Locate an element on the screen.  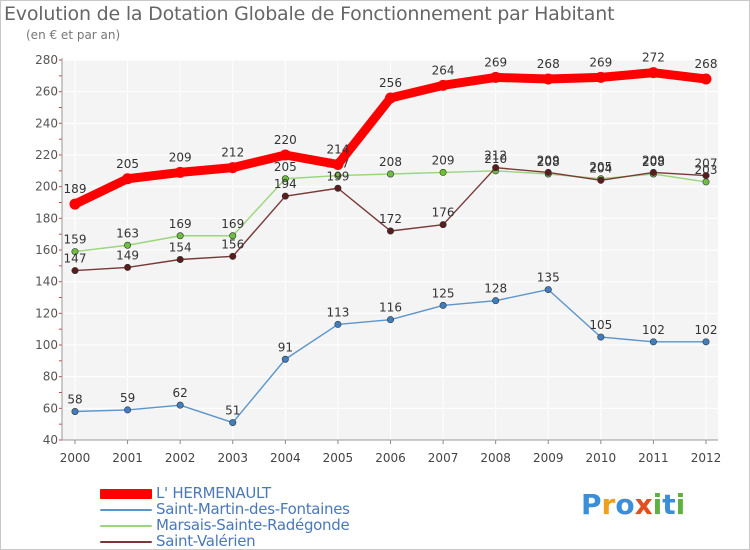
y-tick-label: 240 is located at coordinates (46, 123).